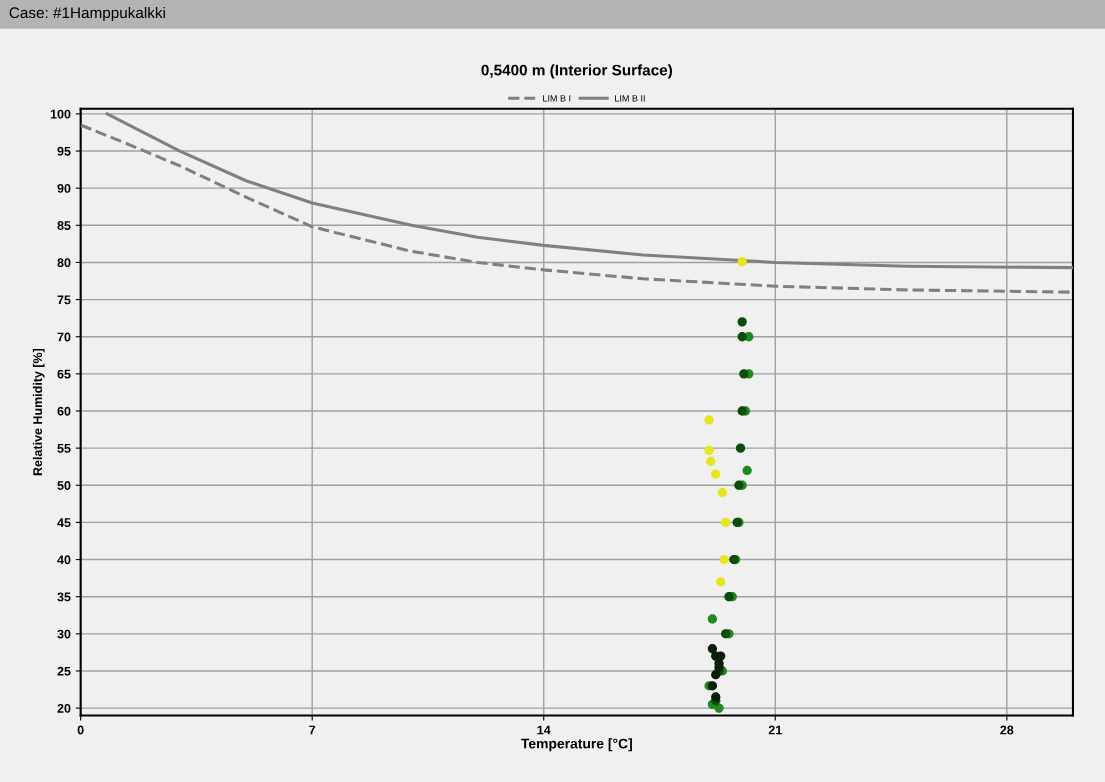 Image resolution: width=1105 pixels, height=782 pixels. Describe the element at coordinates (64, 151) in the screenshot. I see `y-tick-label: 95` at that location.